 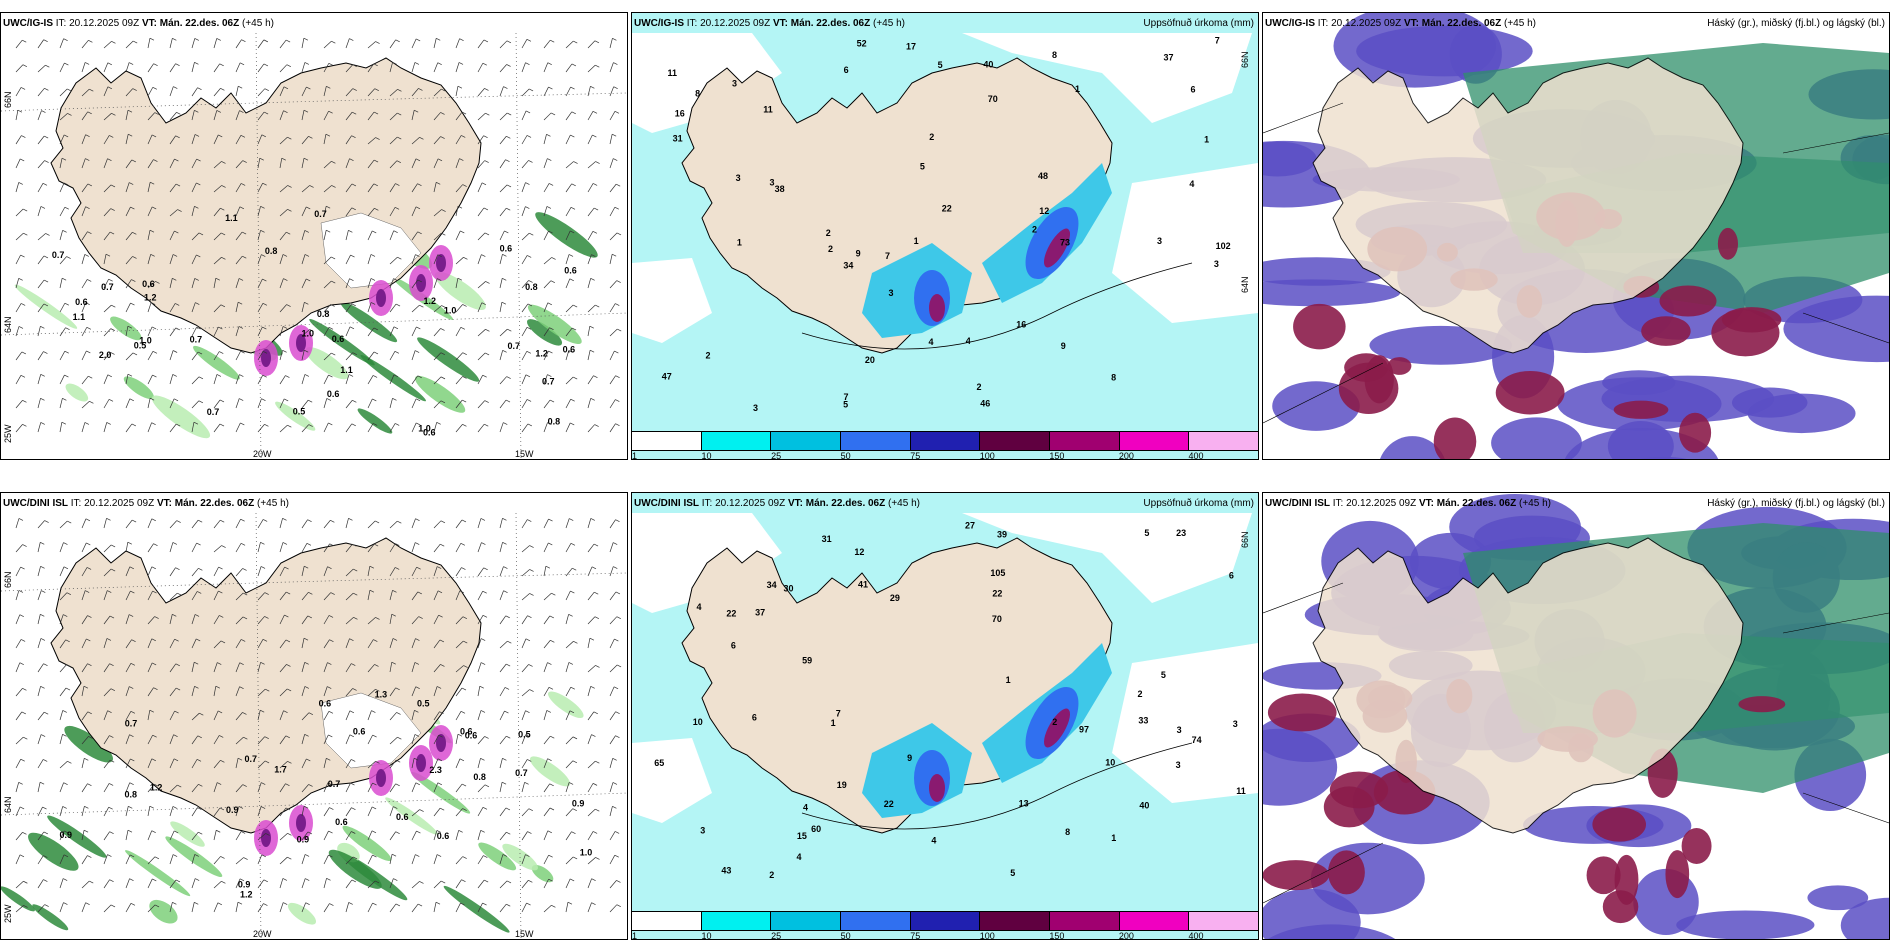 What do you see at coordinates (863, 585) in the screenshot?
I see `value-label: 41` at bounding box center [863, 585].